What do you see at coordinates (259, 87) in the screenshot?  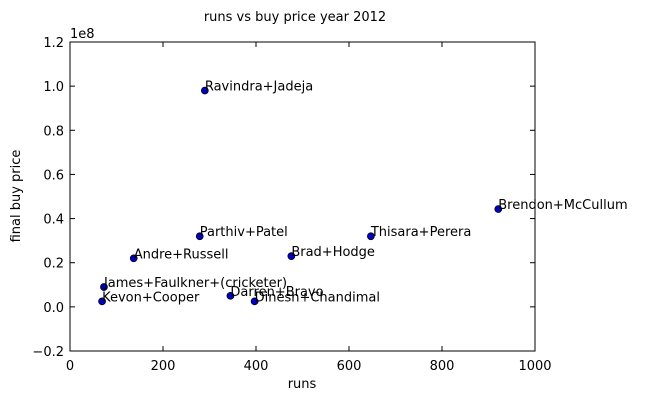 I see `data-point-label: Ravindra+Jadeja` at bounding box center [259, 87].